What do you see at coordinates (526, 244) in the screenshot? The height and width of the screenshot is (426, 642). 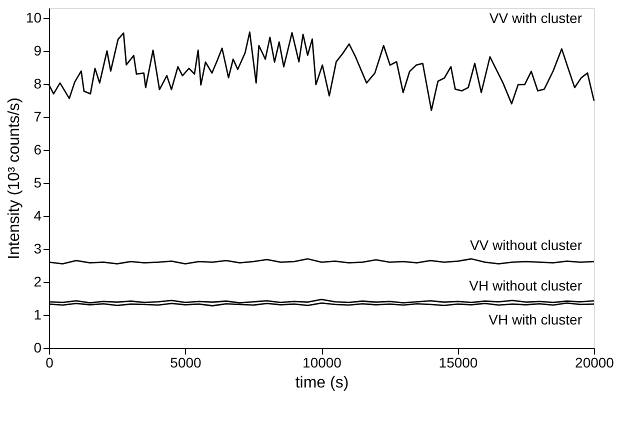 I see `series-label: VV without cluster` at bounding box center [526, 244].